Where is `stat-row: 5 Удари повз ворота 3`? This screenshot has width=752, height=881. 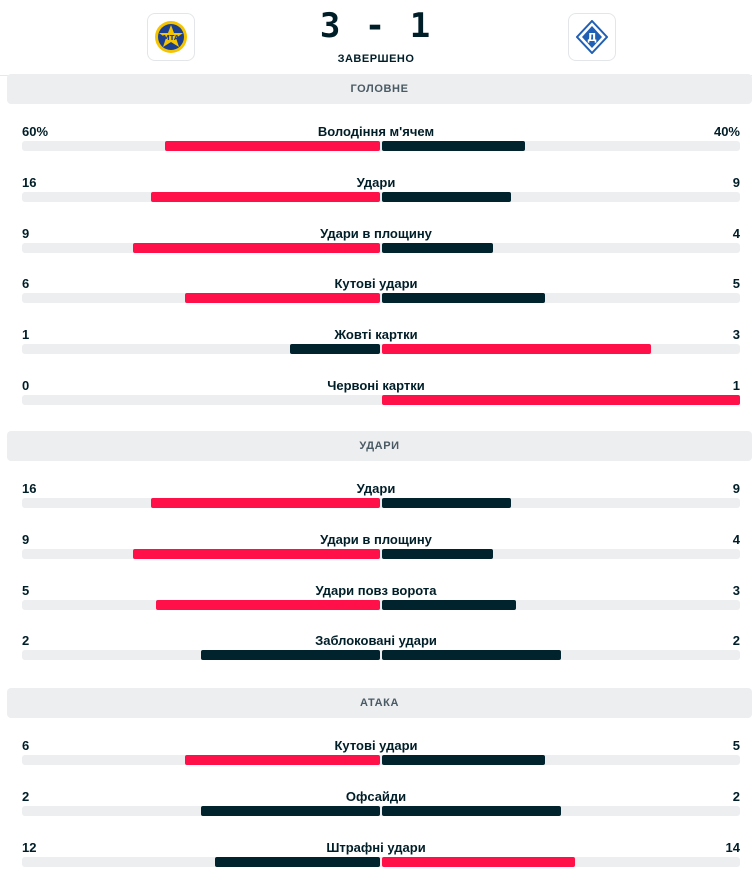 stat-row: 5 Удари повз ворота 3 is located at coordinates (376, 598).